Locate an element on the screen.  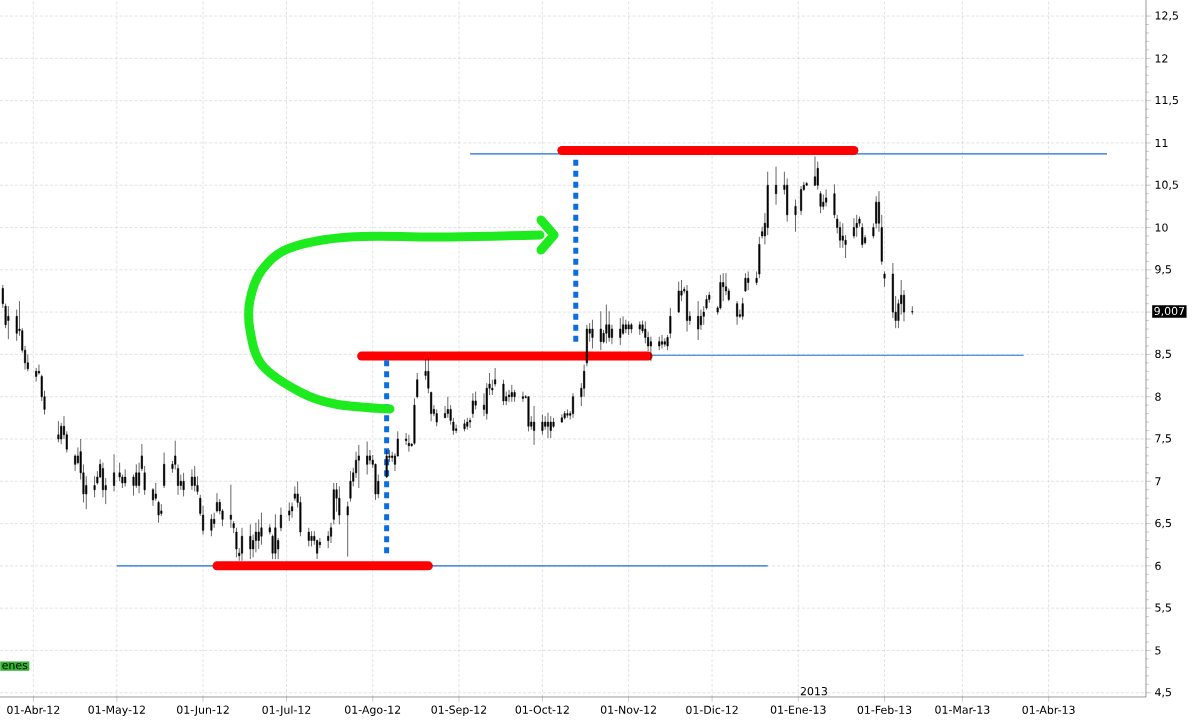
x-tick-label: 01-Dic-12 is located at coordinates (712, 709).